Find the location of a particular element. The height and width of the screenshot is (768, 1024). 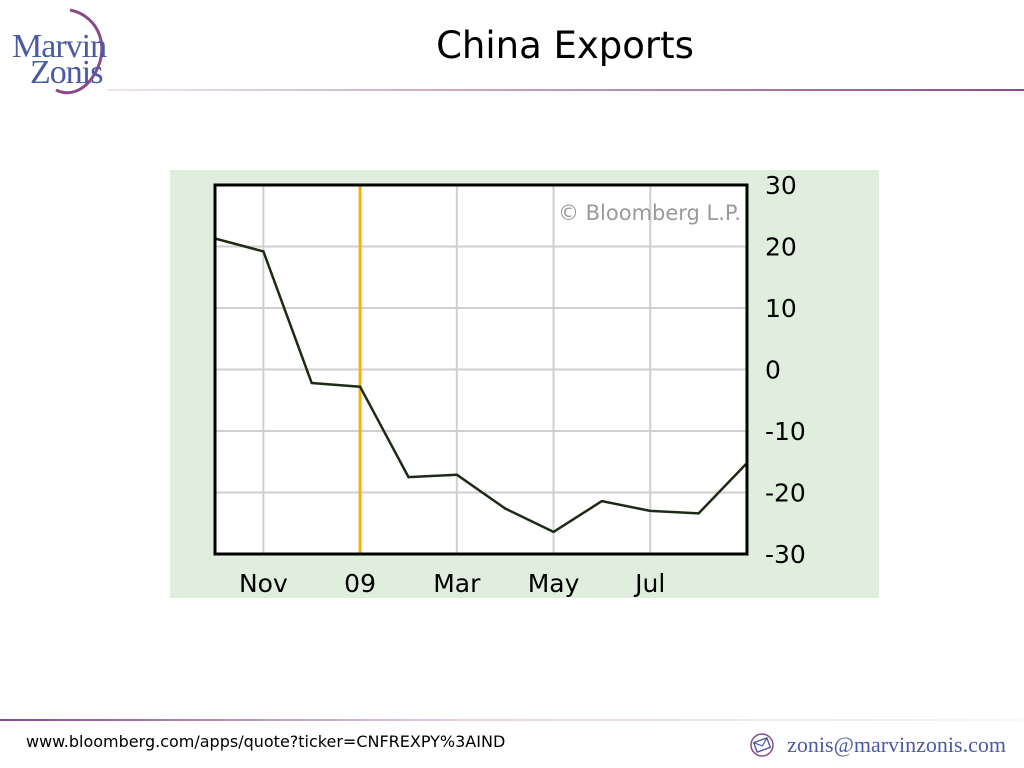

logo-text-line2: Zonis is located at coordinates (66, 72).